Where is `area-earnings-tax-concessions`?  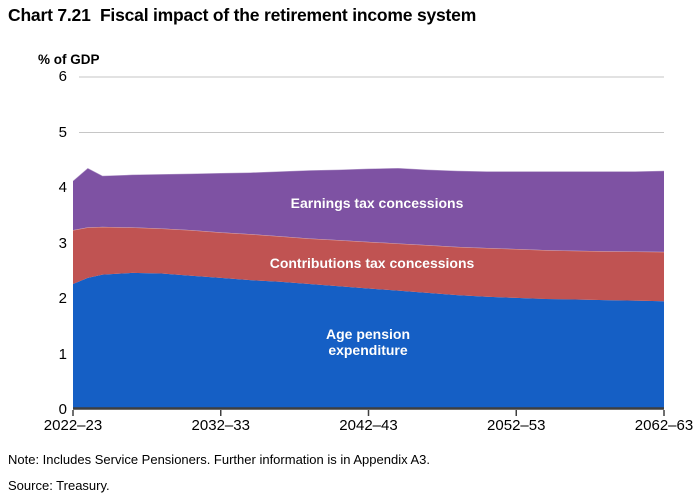
area-earnings-tax-concessions is located at coordinates (368, 210).